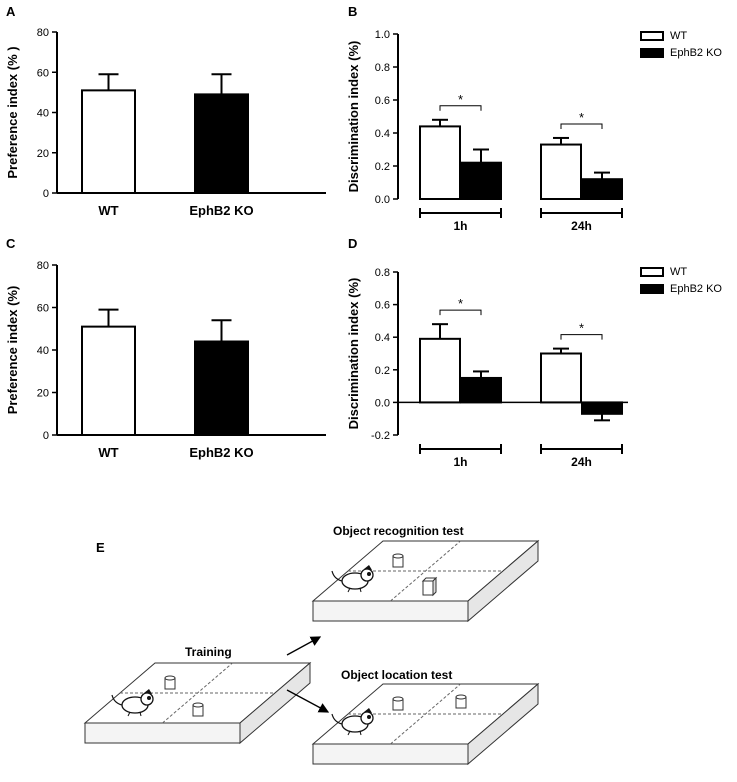 This screenshot has width=737, height=782. Describe the element at coordinates (275, 703) in the screenshot. I see `board-training-side` at that location.